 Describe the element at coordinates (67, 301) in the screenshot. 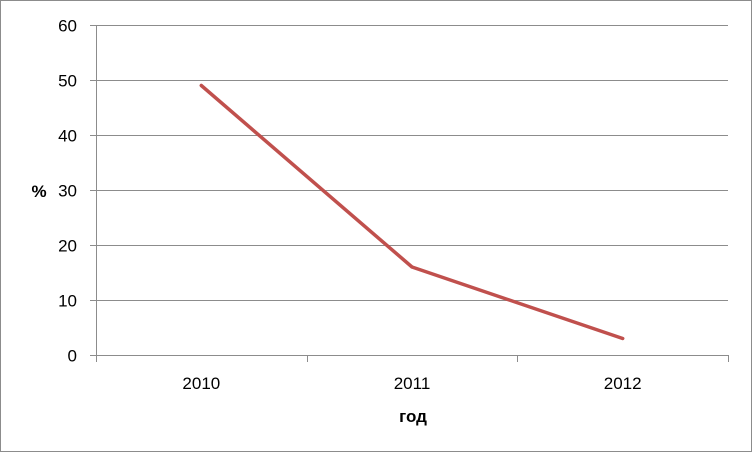

I see `y-tick-label: 10` at that location.